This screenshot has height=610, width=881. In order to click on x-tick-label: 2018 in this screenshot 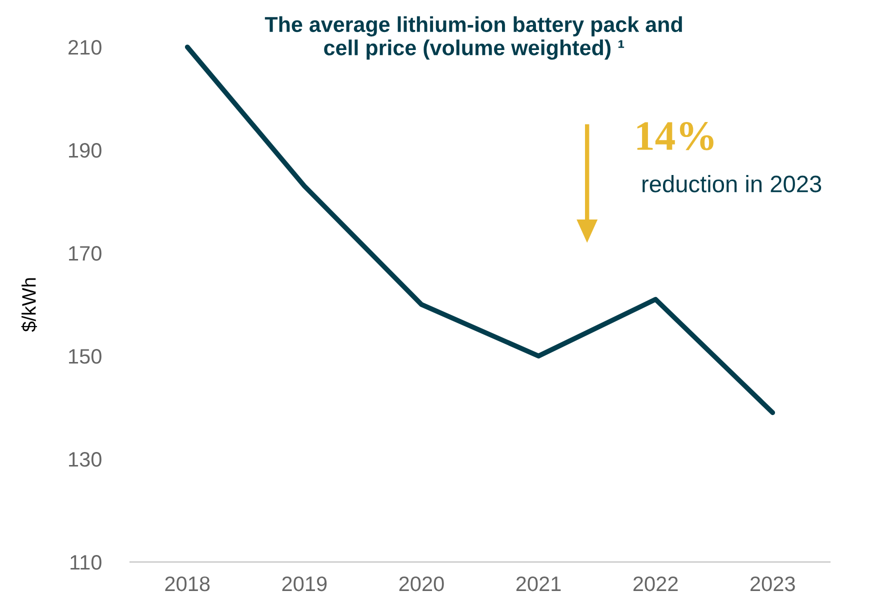, I will do `click(187, 584)`.